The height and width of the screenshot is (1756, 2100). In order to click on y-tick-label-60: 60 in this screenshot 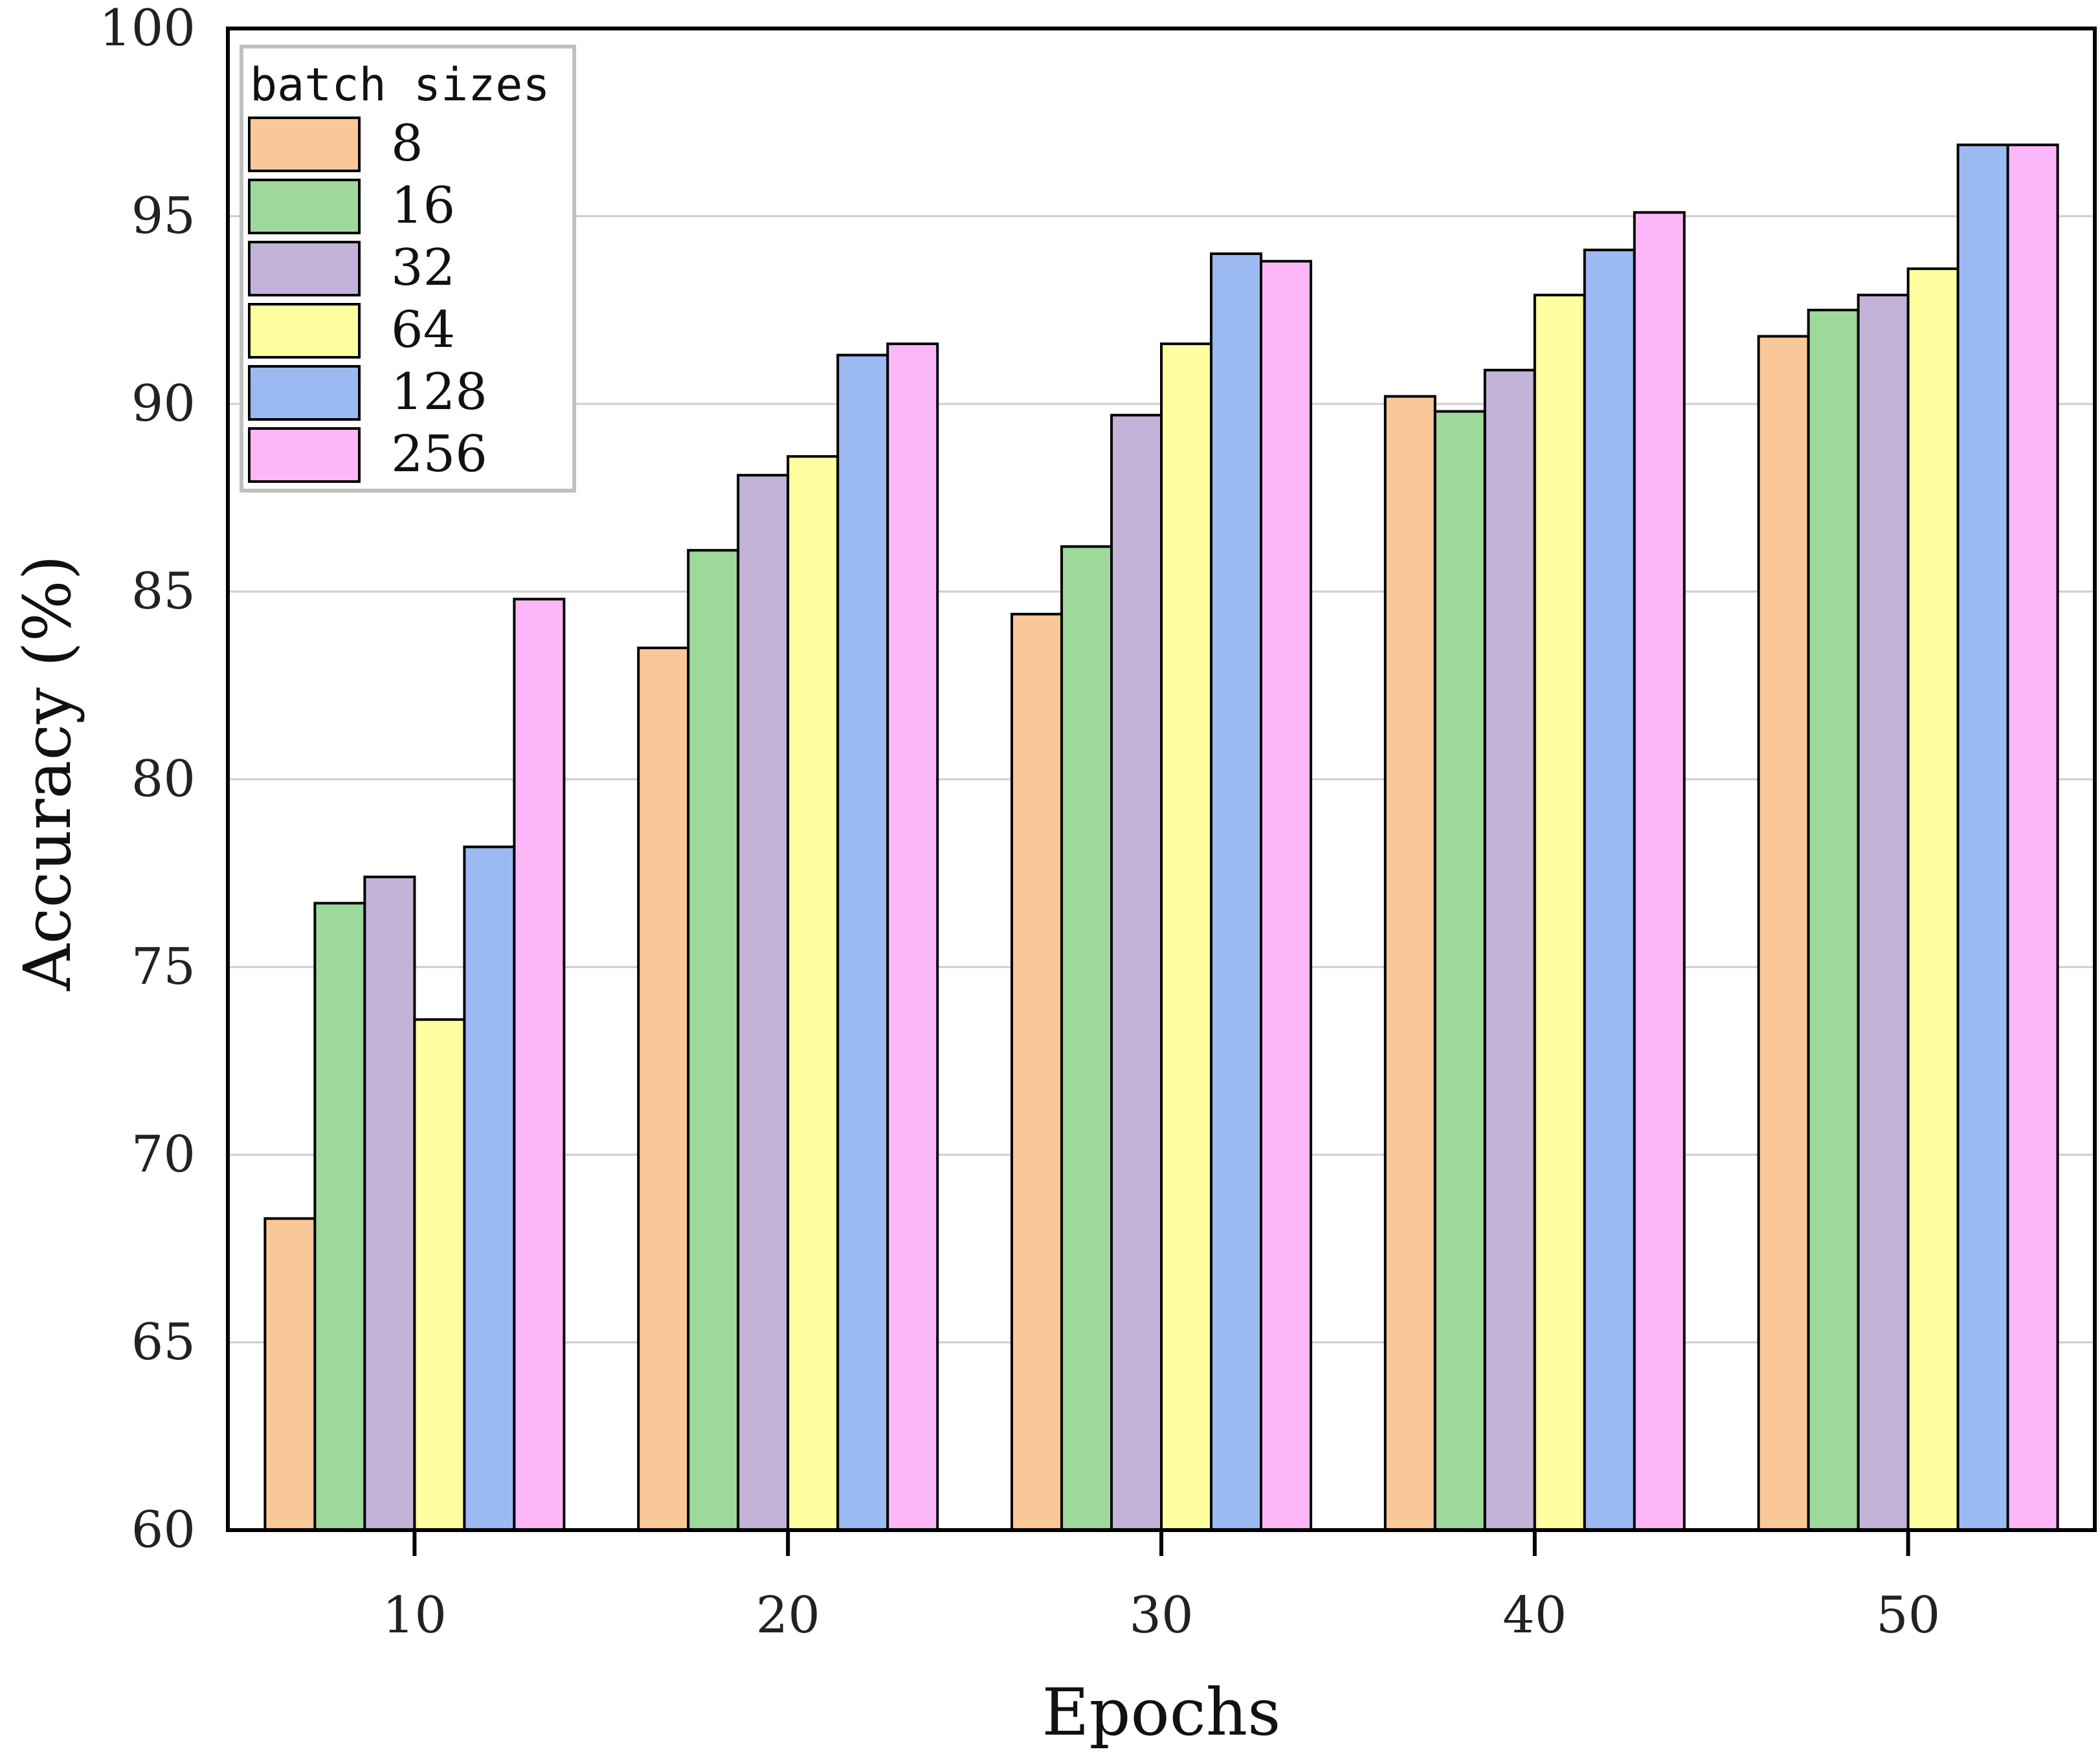, I will do `click(163, 1530)`.